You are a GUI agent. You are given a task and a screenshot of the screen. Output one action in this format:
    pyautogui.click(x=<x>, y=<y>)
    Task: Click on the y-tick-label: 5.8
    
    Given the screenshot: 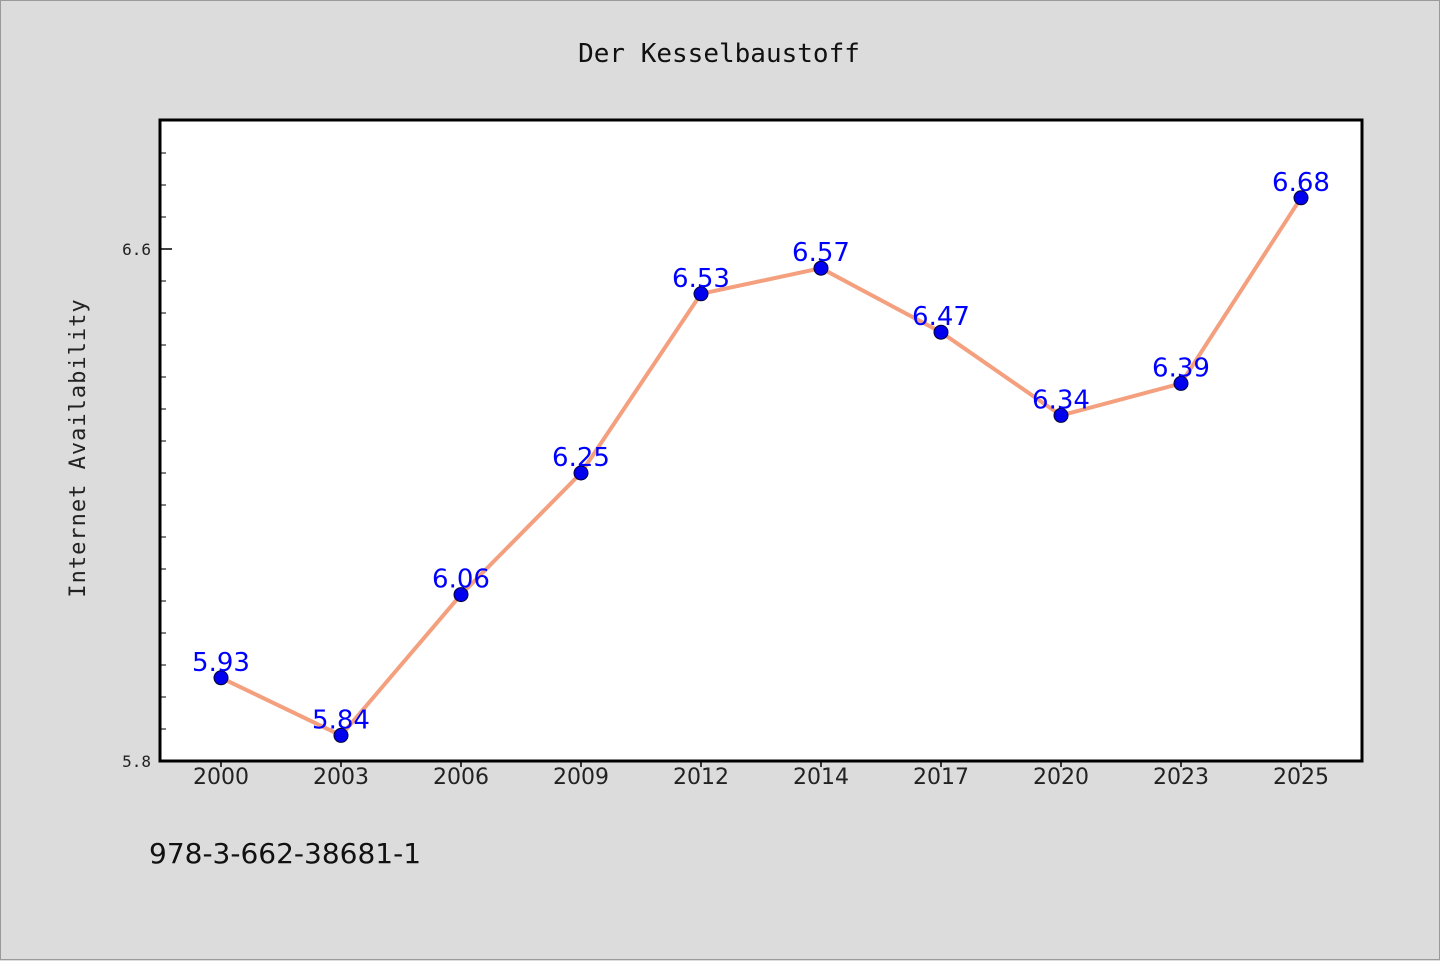 What is the action you would take?
    pyautogui.click(x=136, y=761)
    